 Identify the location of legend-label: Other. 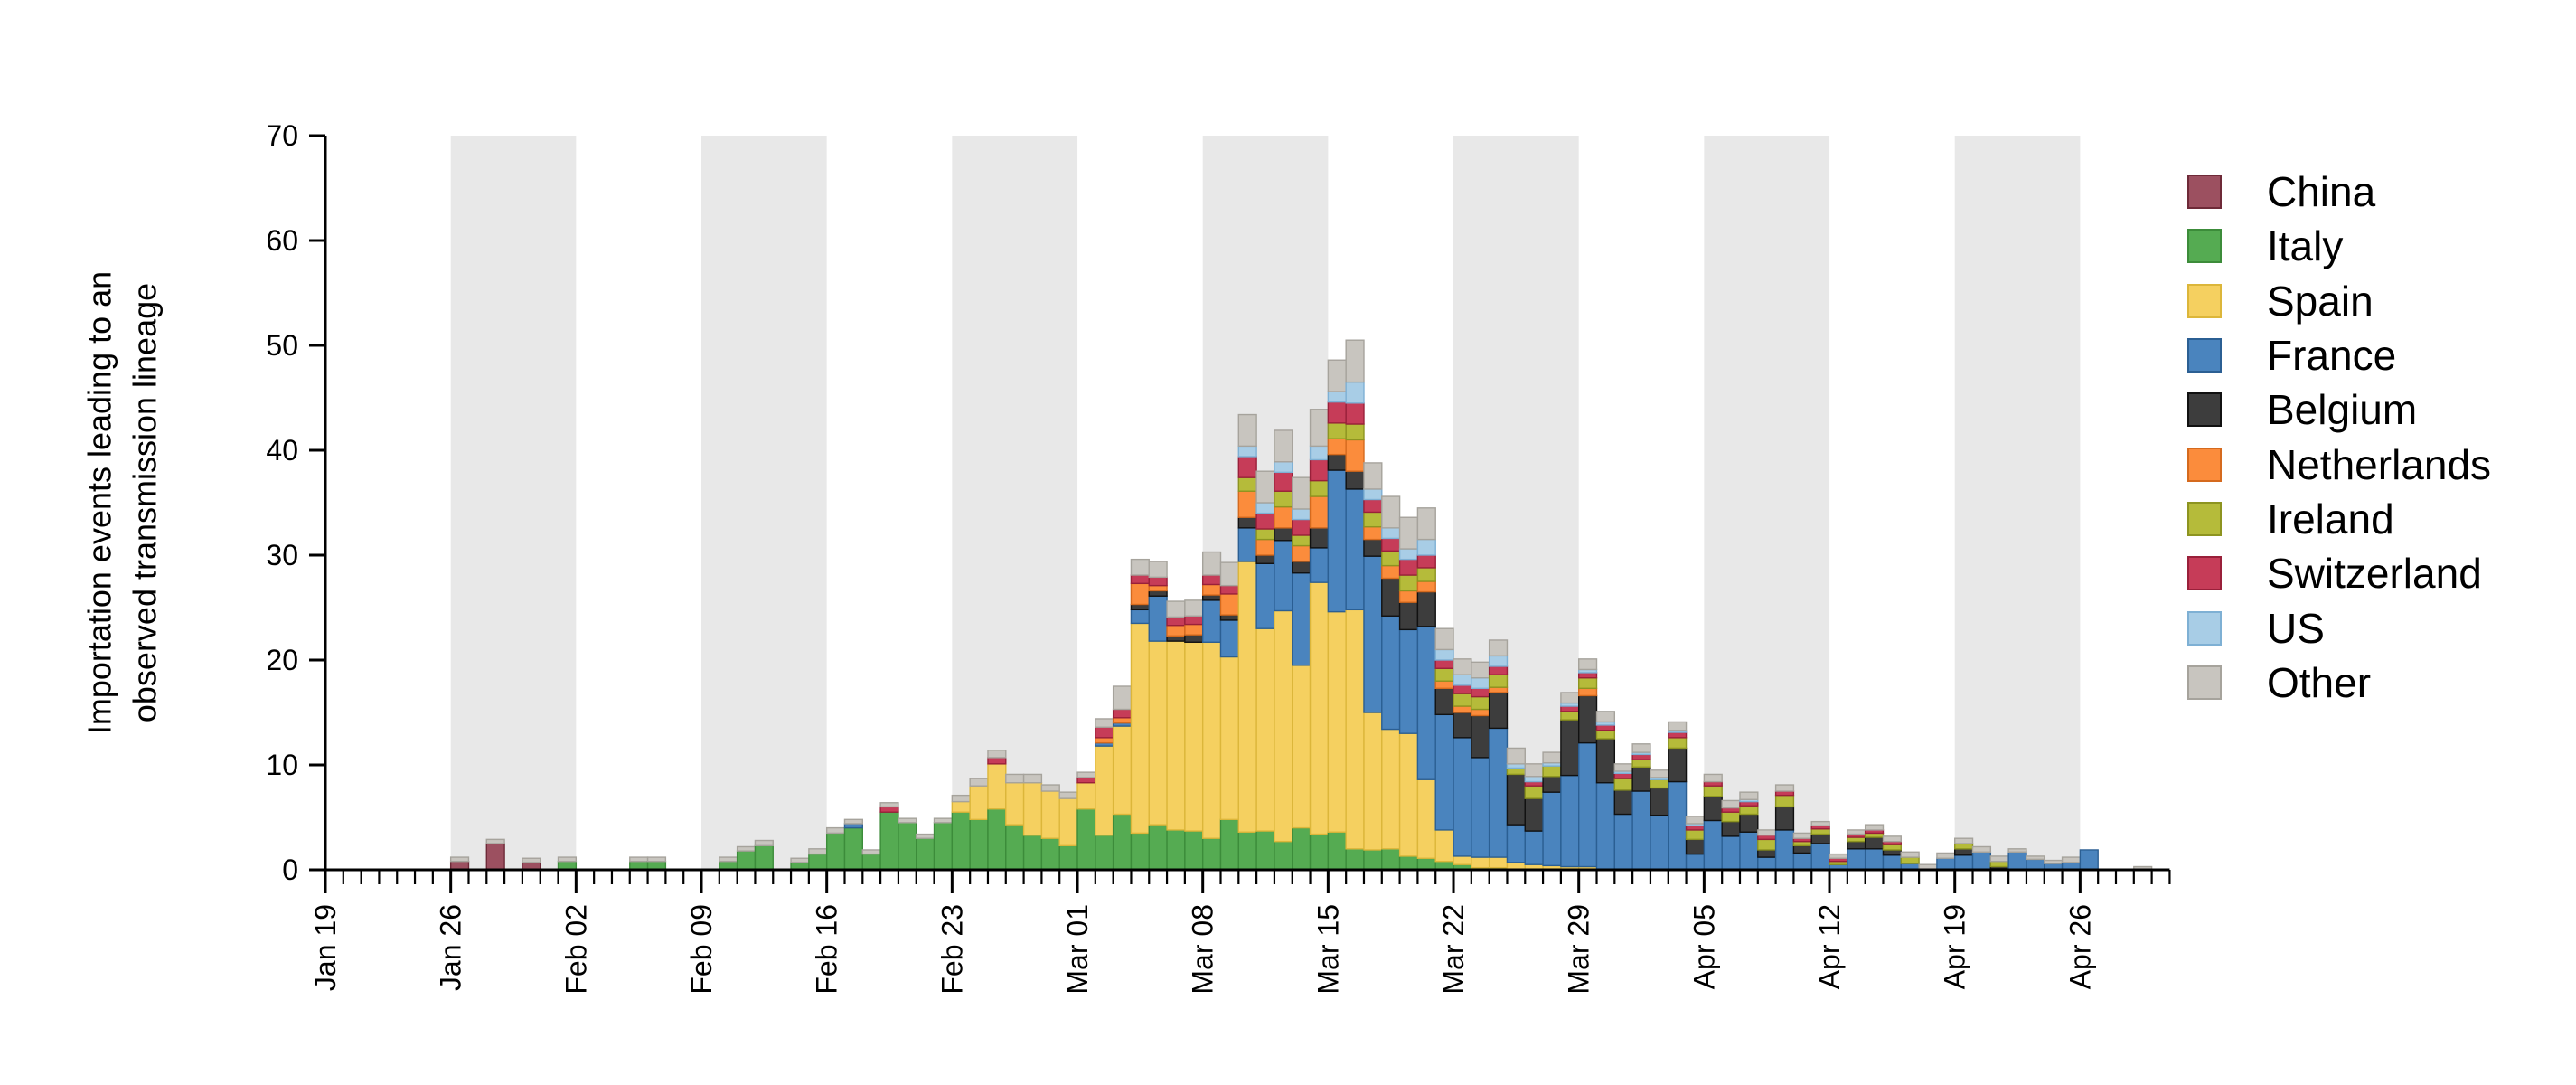
(2319, 682).